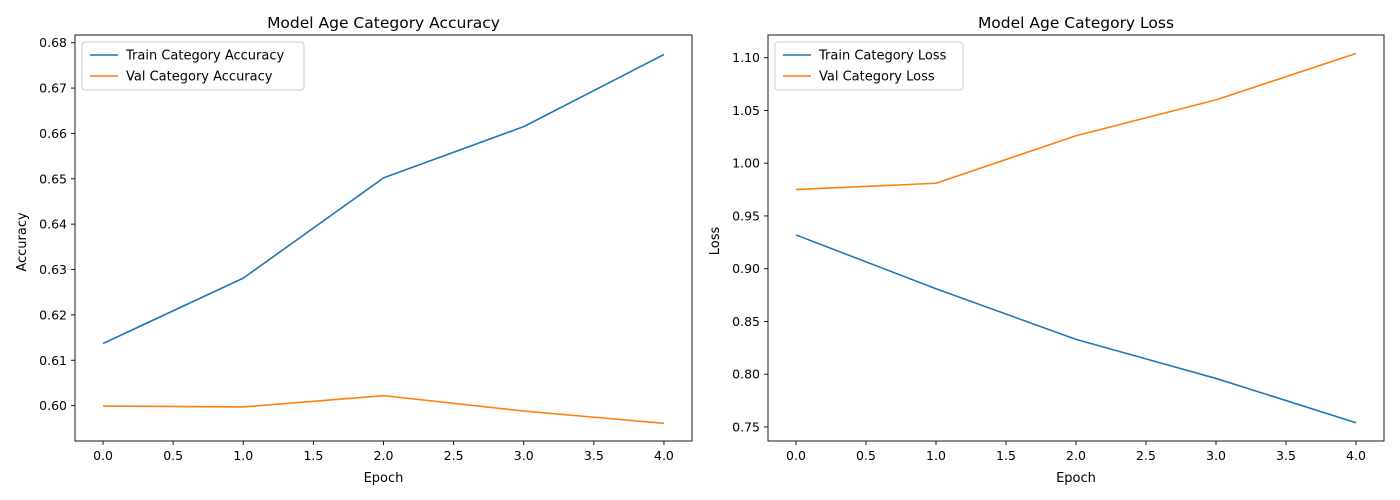  I want to click on y-tick-label: 0.85, so click(746, 321).